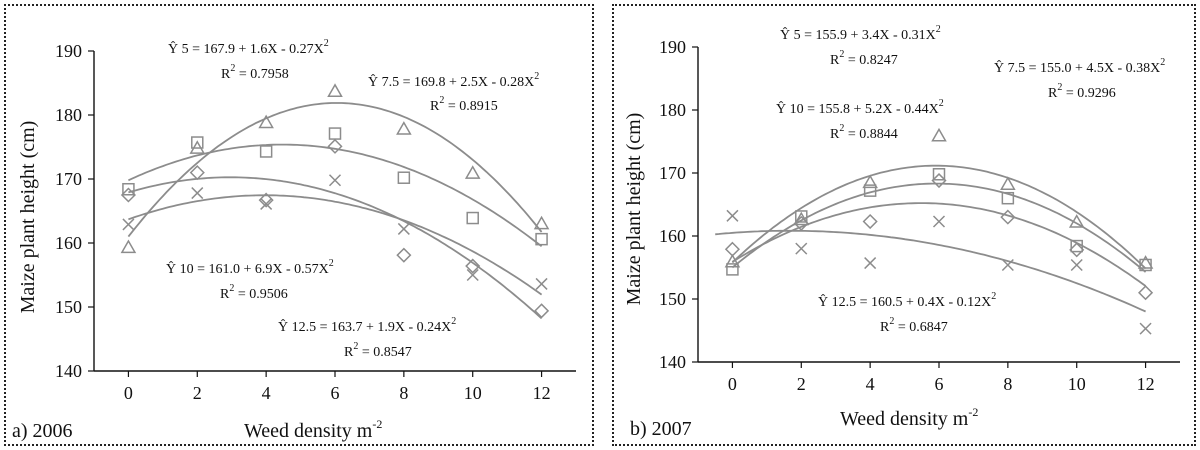  I want to click on r2-y7-5: R2 = 0.9296, so click(1082, 91).